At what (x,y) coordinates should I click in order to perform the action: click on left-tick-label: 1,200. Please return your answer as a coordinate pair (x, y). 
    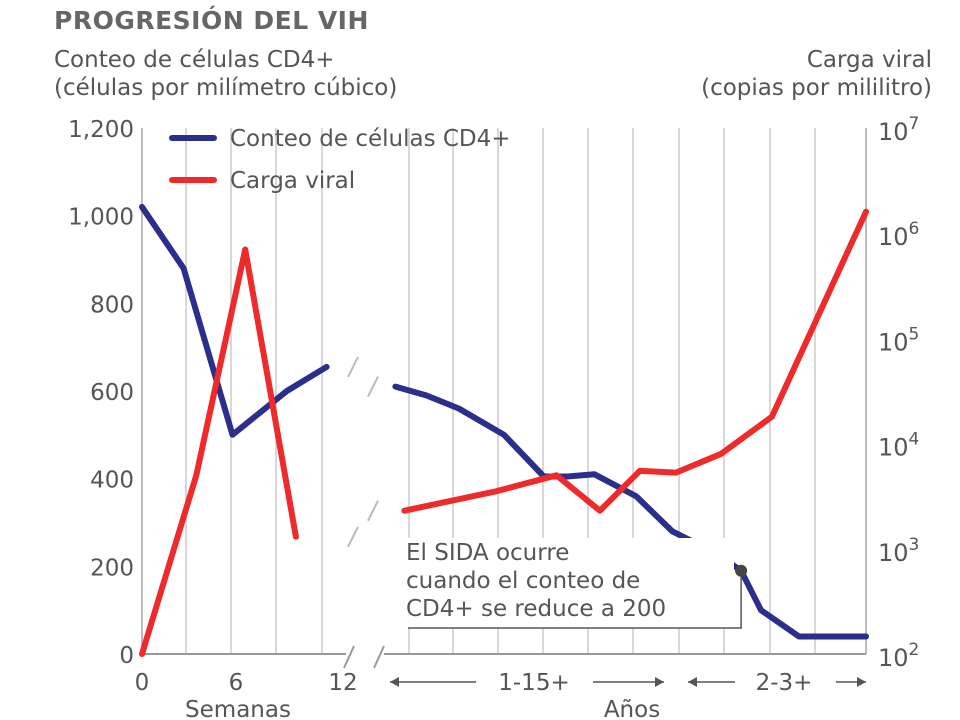
    Looking at the image, I should click on (101, 130).